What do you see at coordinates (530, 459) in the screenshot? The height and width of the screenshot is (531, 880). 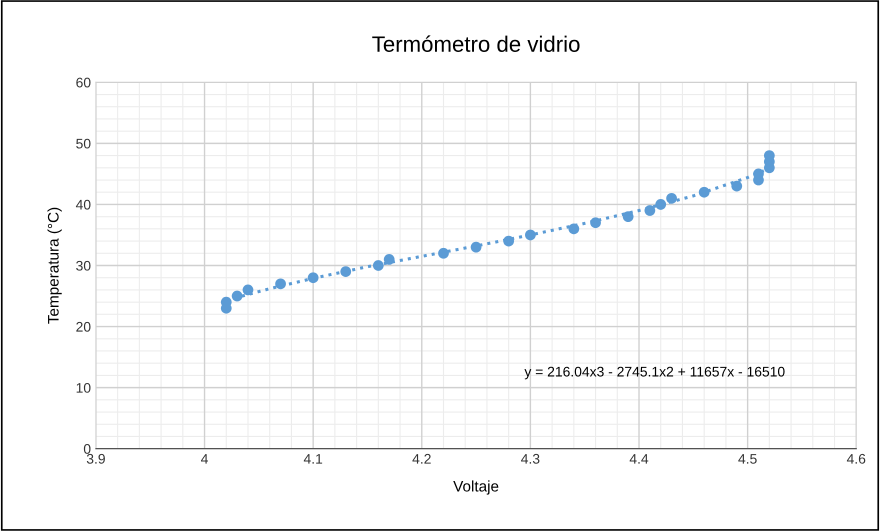 I see `x-tick-label: 4.3` at bounding box center [530, 459].